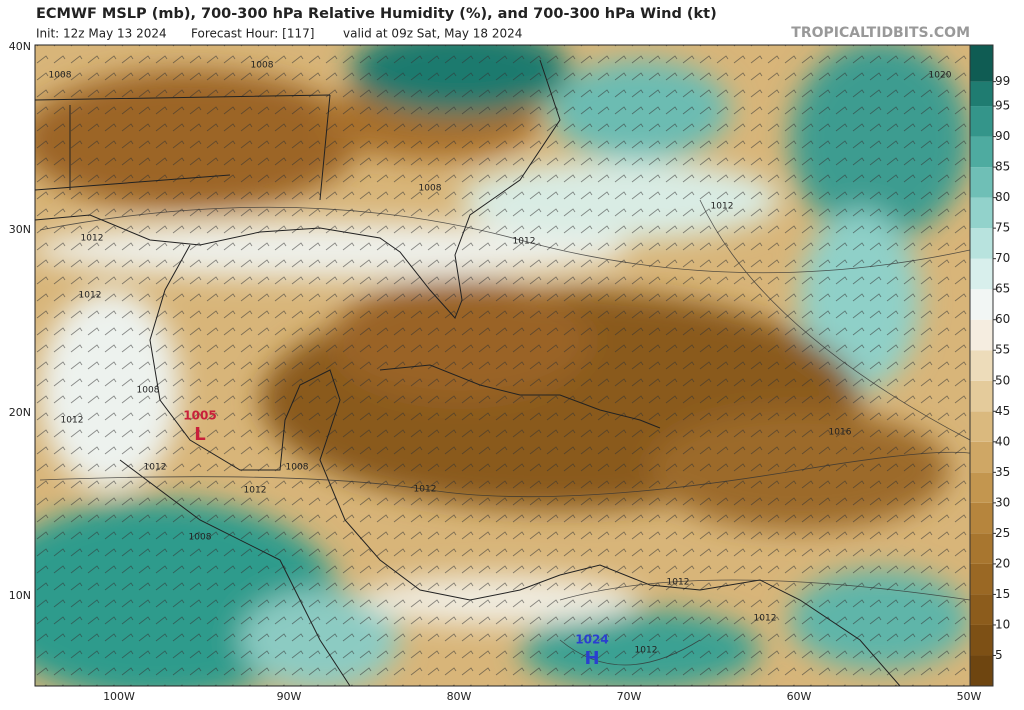 The image size is (1024, 710). What do you see at coordinates (629, 696) in the screenshot?
I see `longitude-label: 70W` at bounding box center [629, 696].